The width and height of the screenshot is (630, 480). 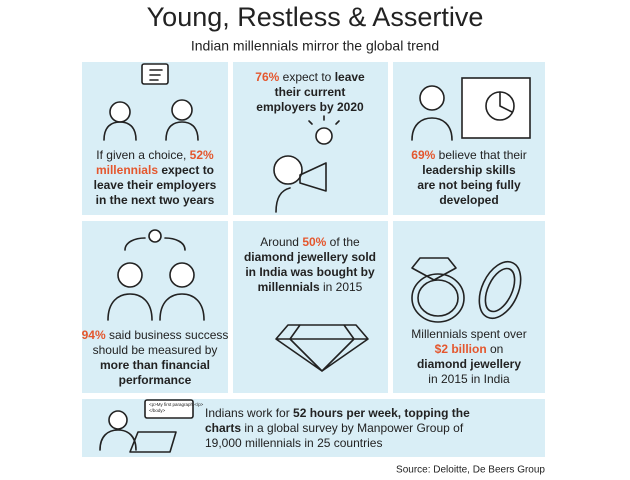 I want to click on icon-two-people-chat, so click(x=151, y=102).